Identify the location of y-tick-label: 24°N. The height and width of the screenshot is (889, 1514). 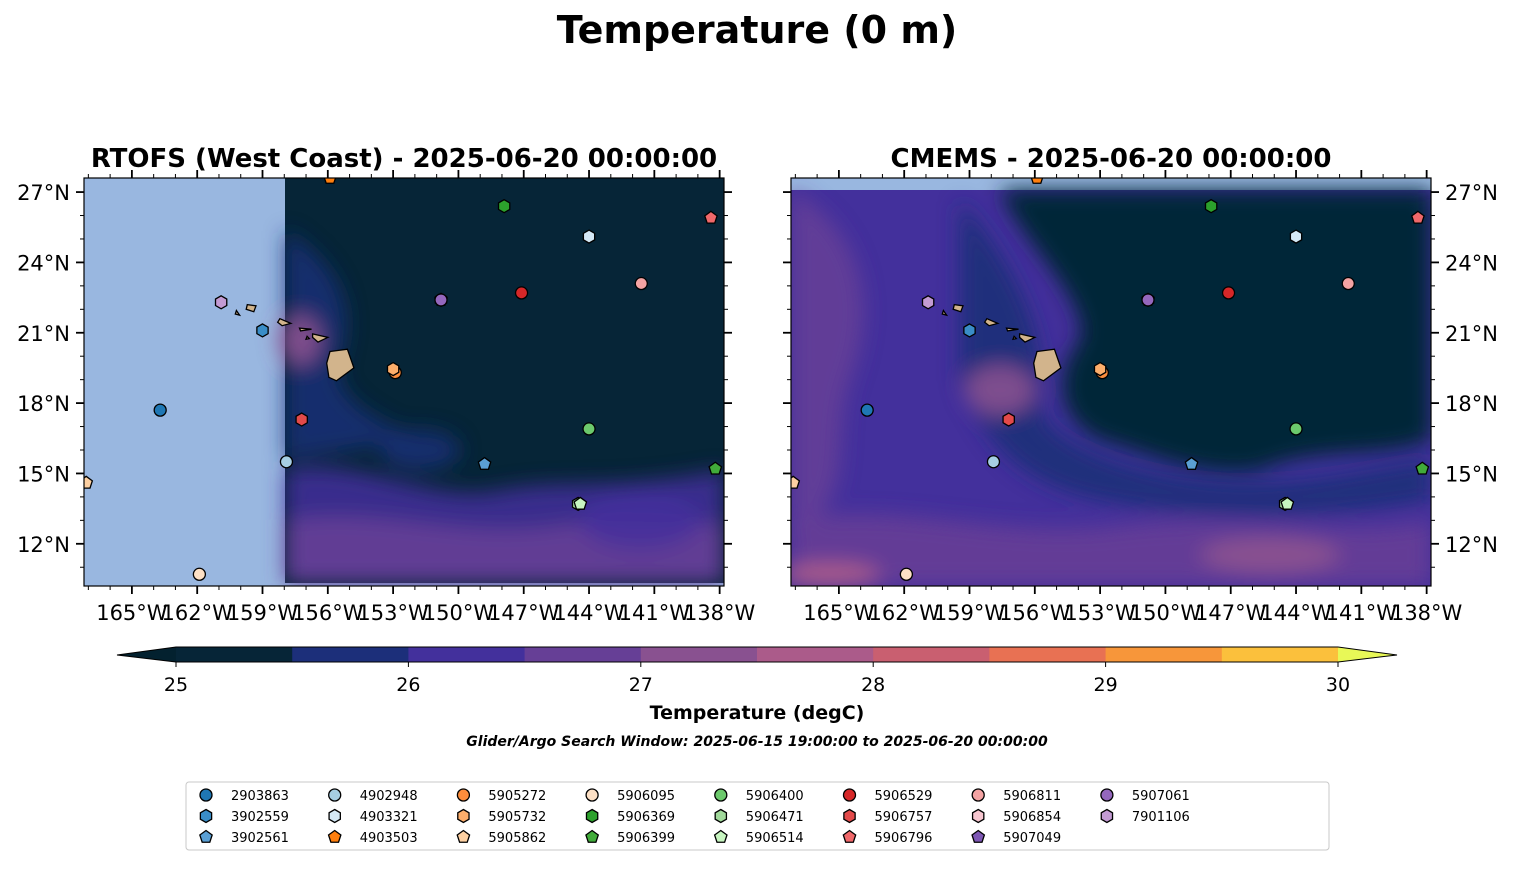
(1471, 263).